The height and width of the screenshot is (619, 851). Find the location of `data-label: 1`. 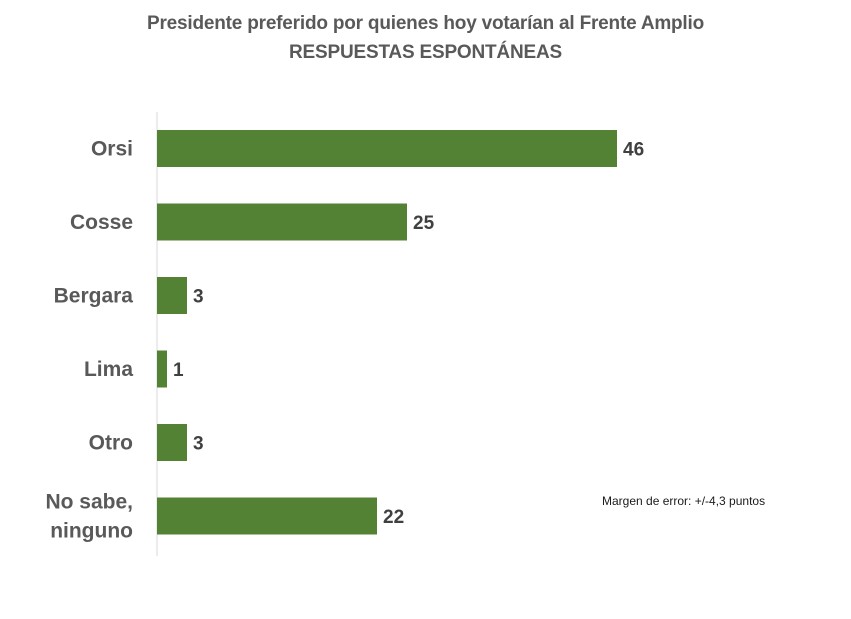

data-label: 1 is located at coordinates (178, 370).